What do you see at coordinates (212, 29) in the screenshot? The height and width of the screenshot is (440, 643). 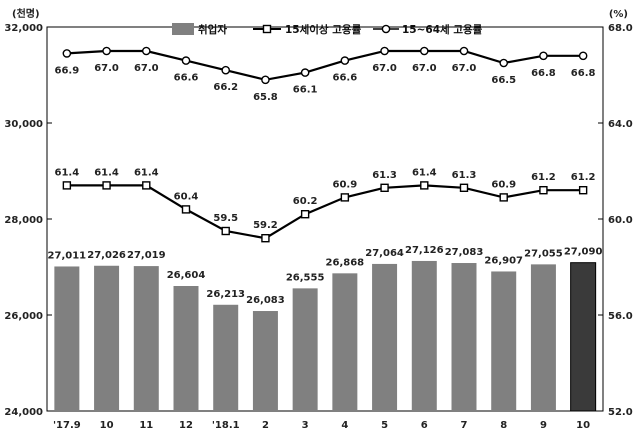 I see `legend-label-employed: 취업자` at bounding box center [212, 29].